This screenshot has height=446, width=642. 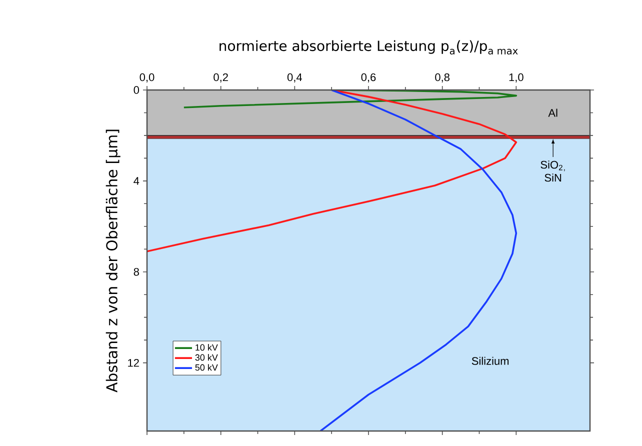 What do you see at coordinates (147, 77) in the screenshot?
I see `x-tick-label: 0,0` at bounding box center [147, 77].